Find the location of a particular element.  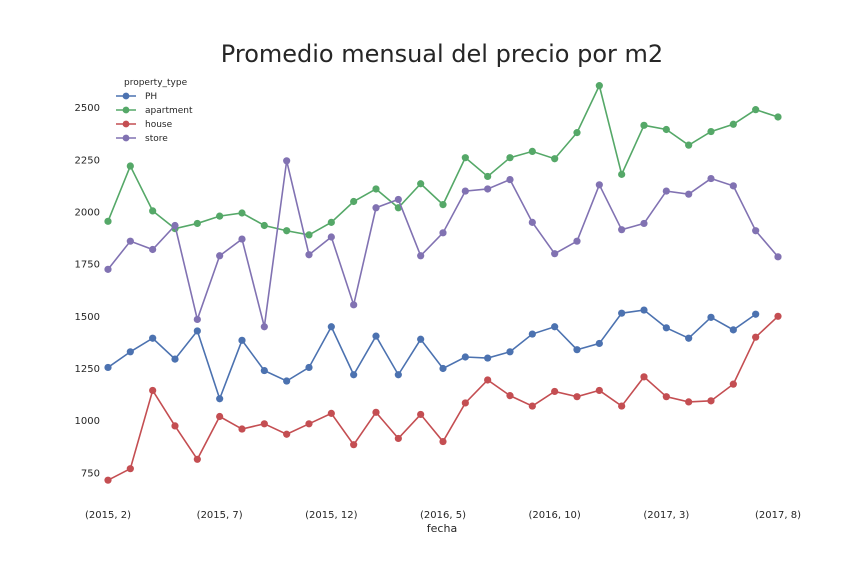

legend-entry: apartment is located at coordinates (154, 111).